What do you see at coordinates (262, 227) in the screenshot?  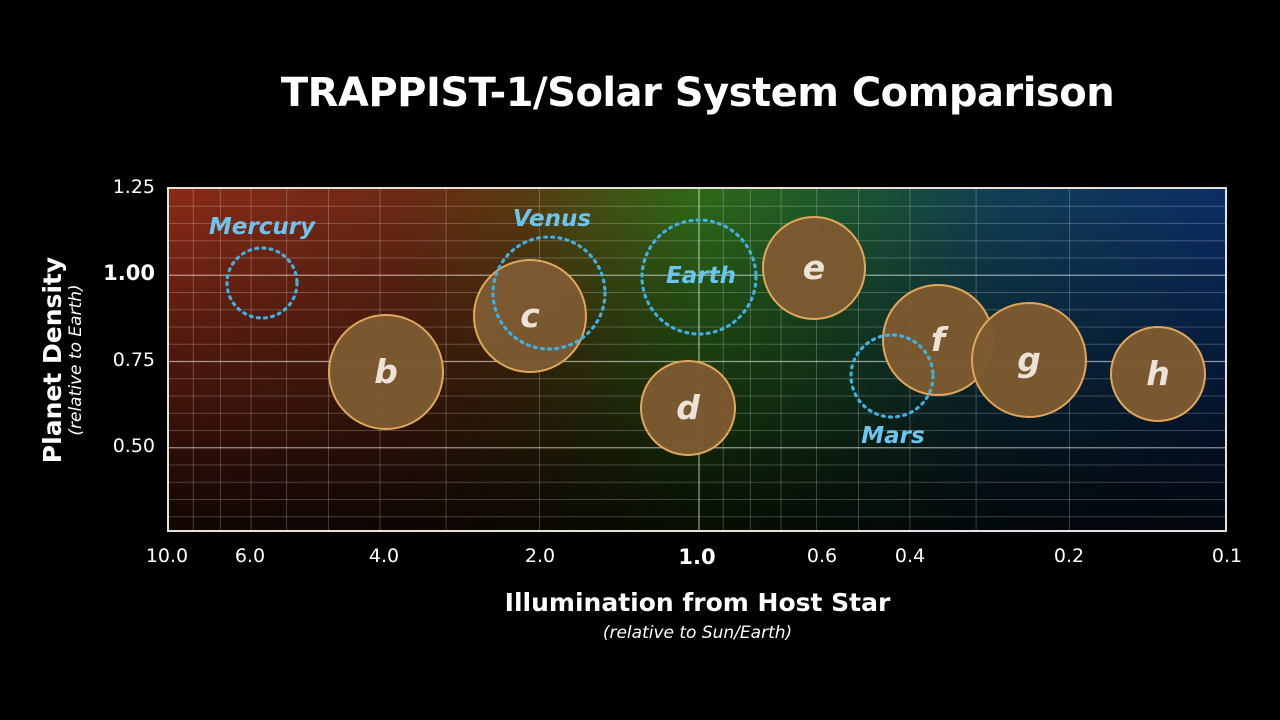 I see `solar-planet-mercury-label: Mercury` at bounding box center [262, 227].